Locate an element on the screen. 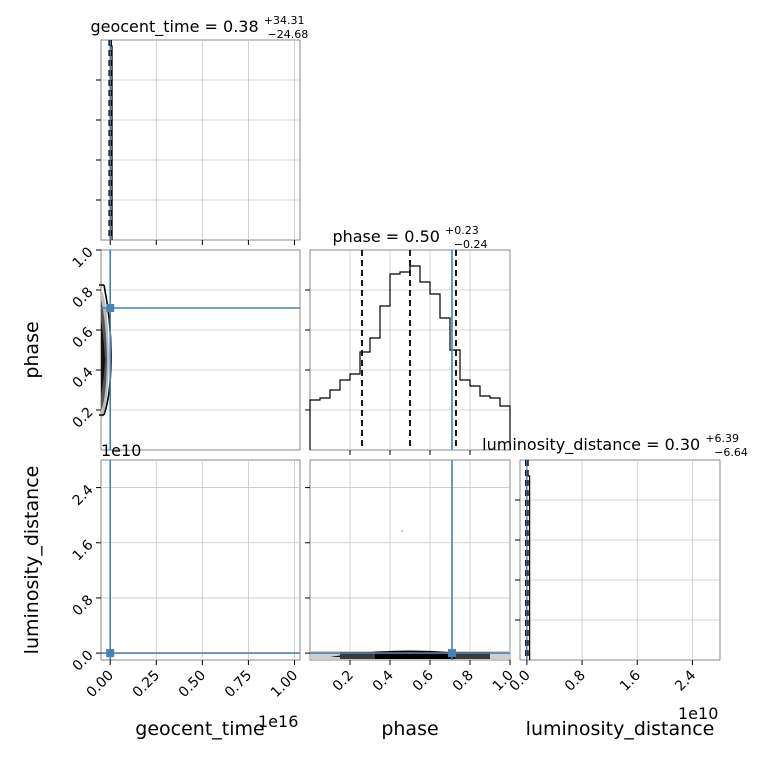 This screenshot has height=760, width=760. truth-p5 is located at coordinates (200, 560).